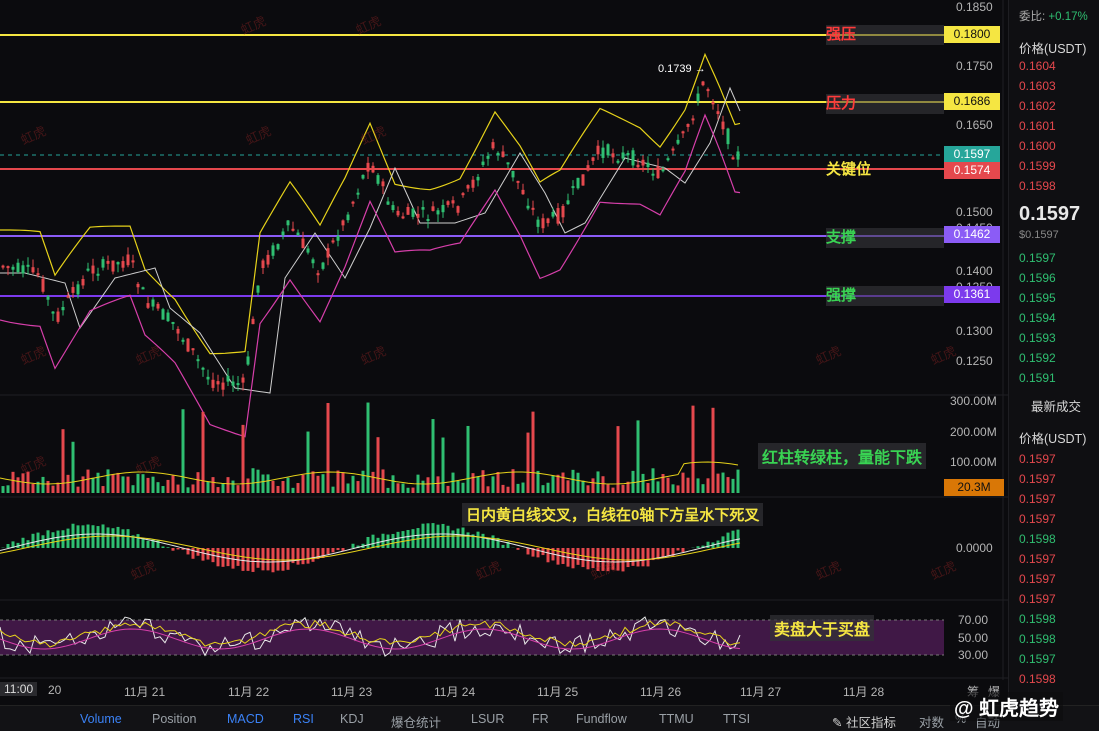  Describe the element at coordinates (973, 638) in the screenshot. I see `rsi-axis-label: 50.00` at that location.